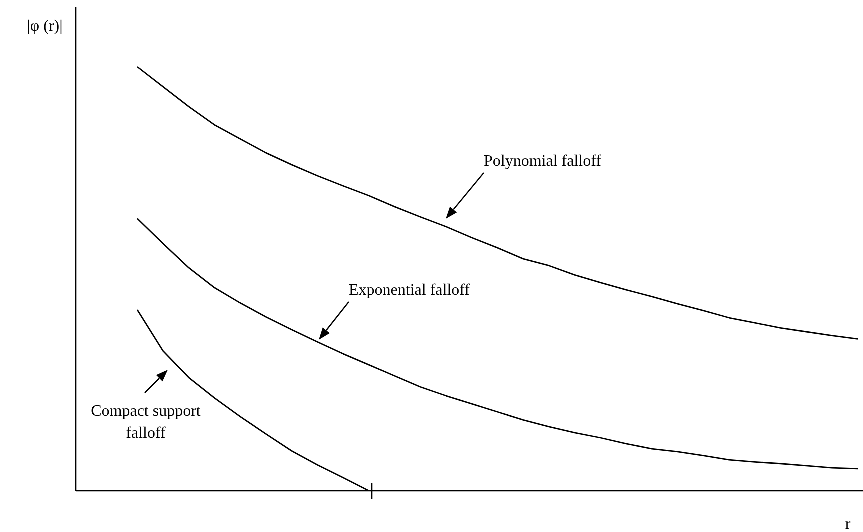  I want to click on annotation: Compact support falloff, so click(146, 422).